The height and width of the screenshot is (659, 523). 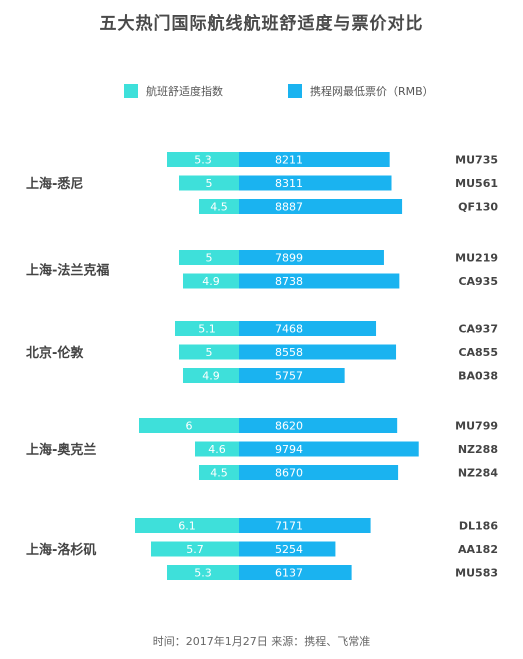 What do you see at coordinates (295, 91) in the screenshot?
I see `legend-swatch-price` at bounding box center [295, 91].